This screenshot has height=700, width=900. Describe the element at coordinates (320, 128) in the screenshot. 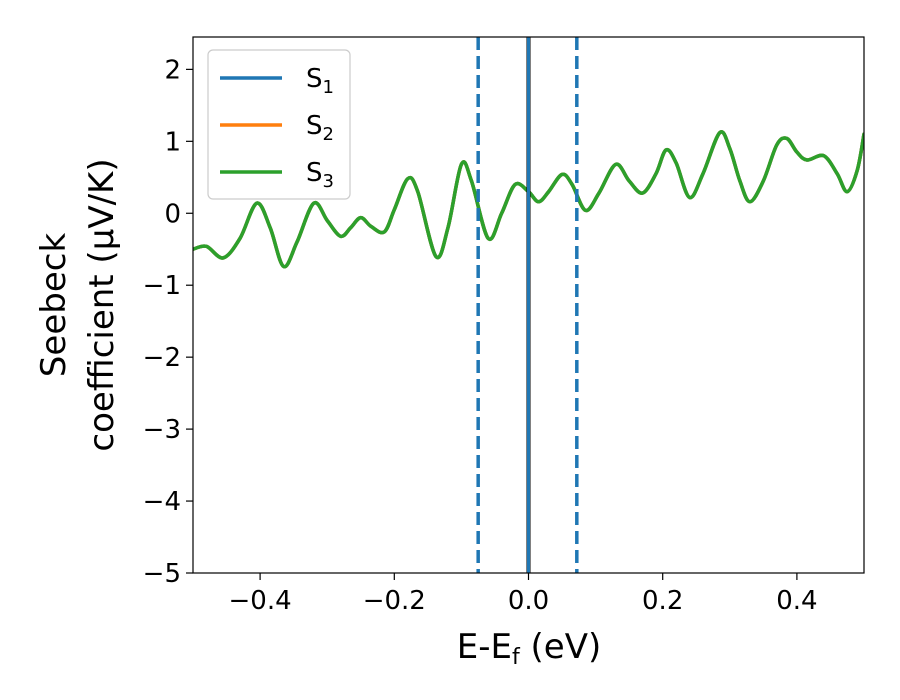

I see `legend-label-s2: S2` at that location.